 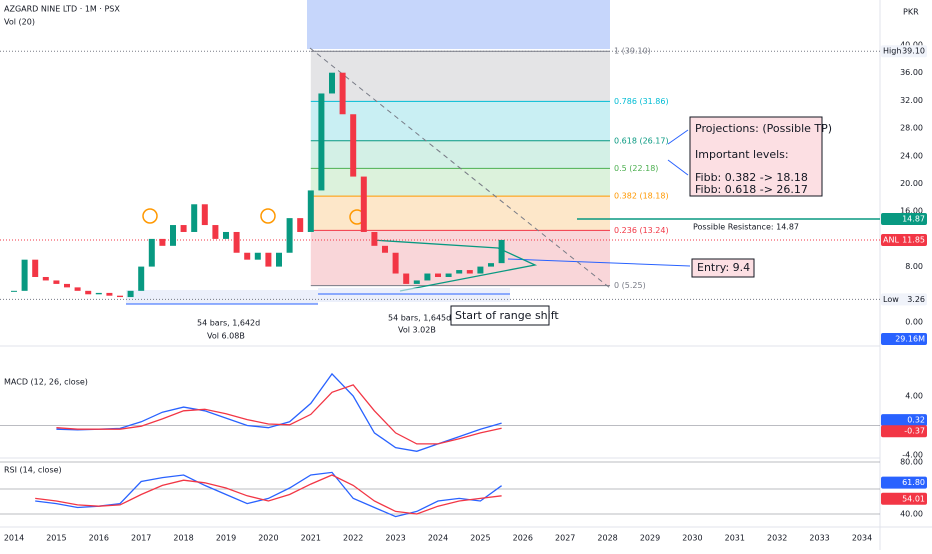 I want to click on trend-line, so click(x=460, y=168).